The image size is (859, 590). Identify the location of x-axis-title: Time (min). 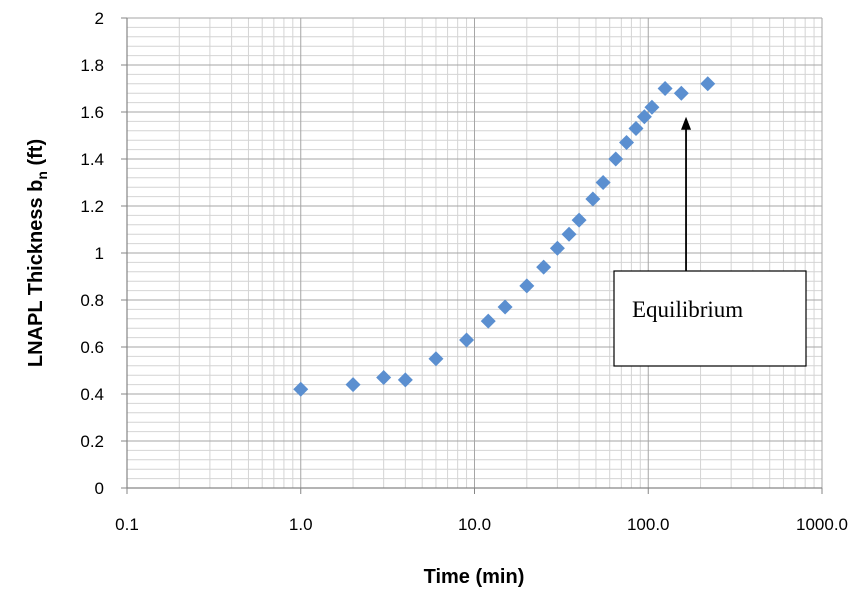
(474, 577).